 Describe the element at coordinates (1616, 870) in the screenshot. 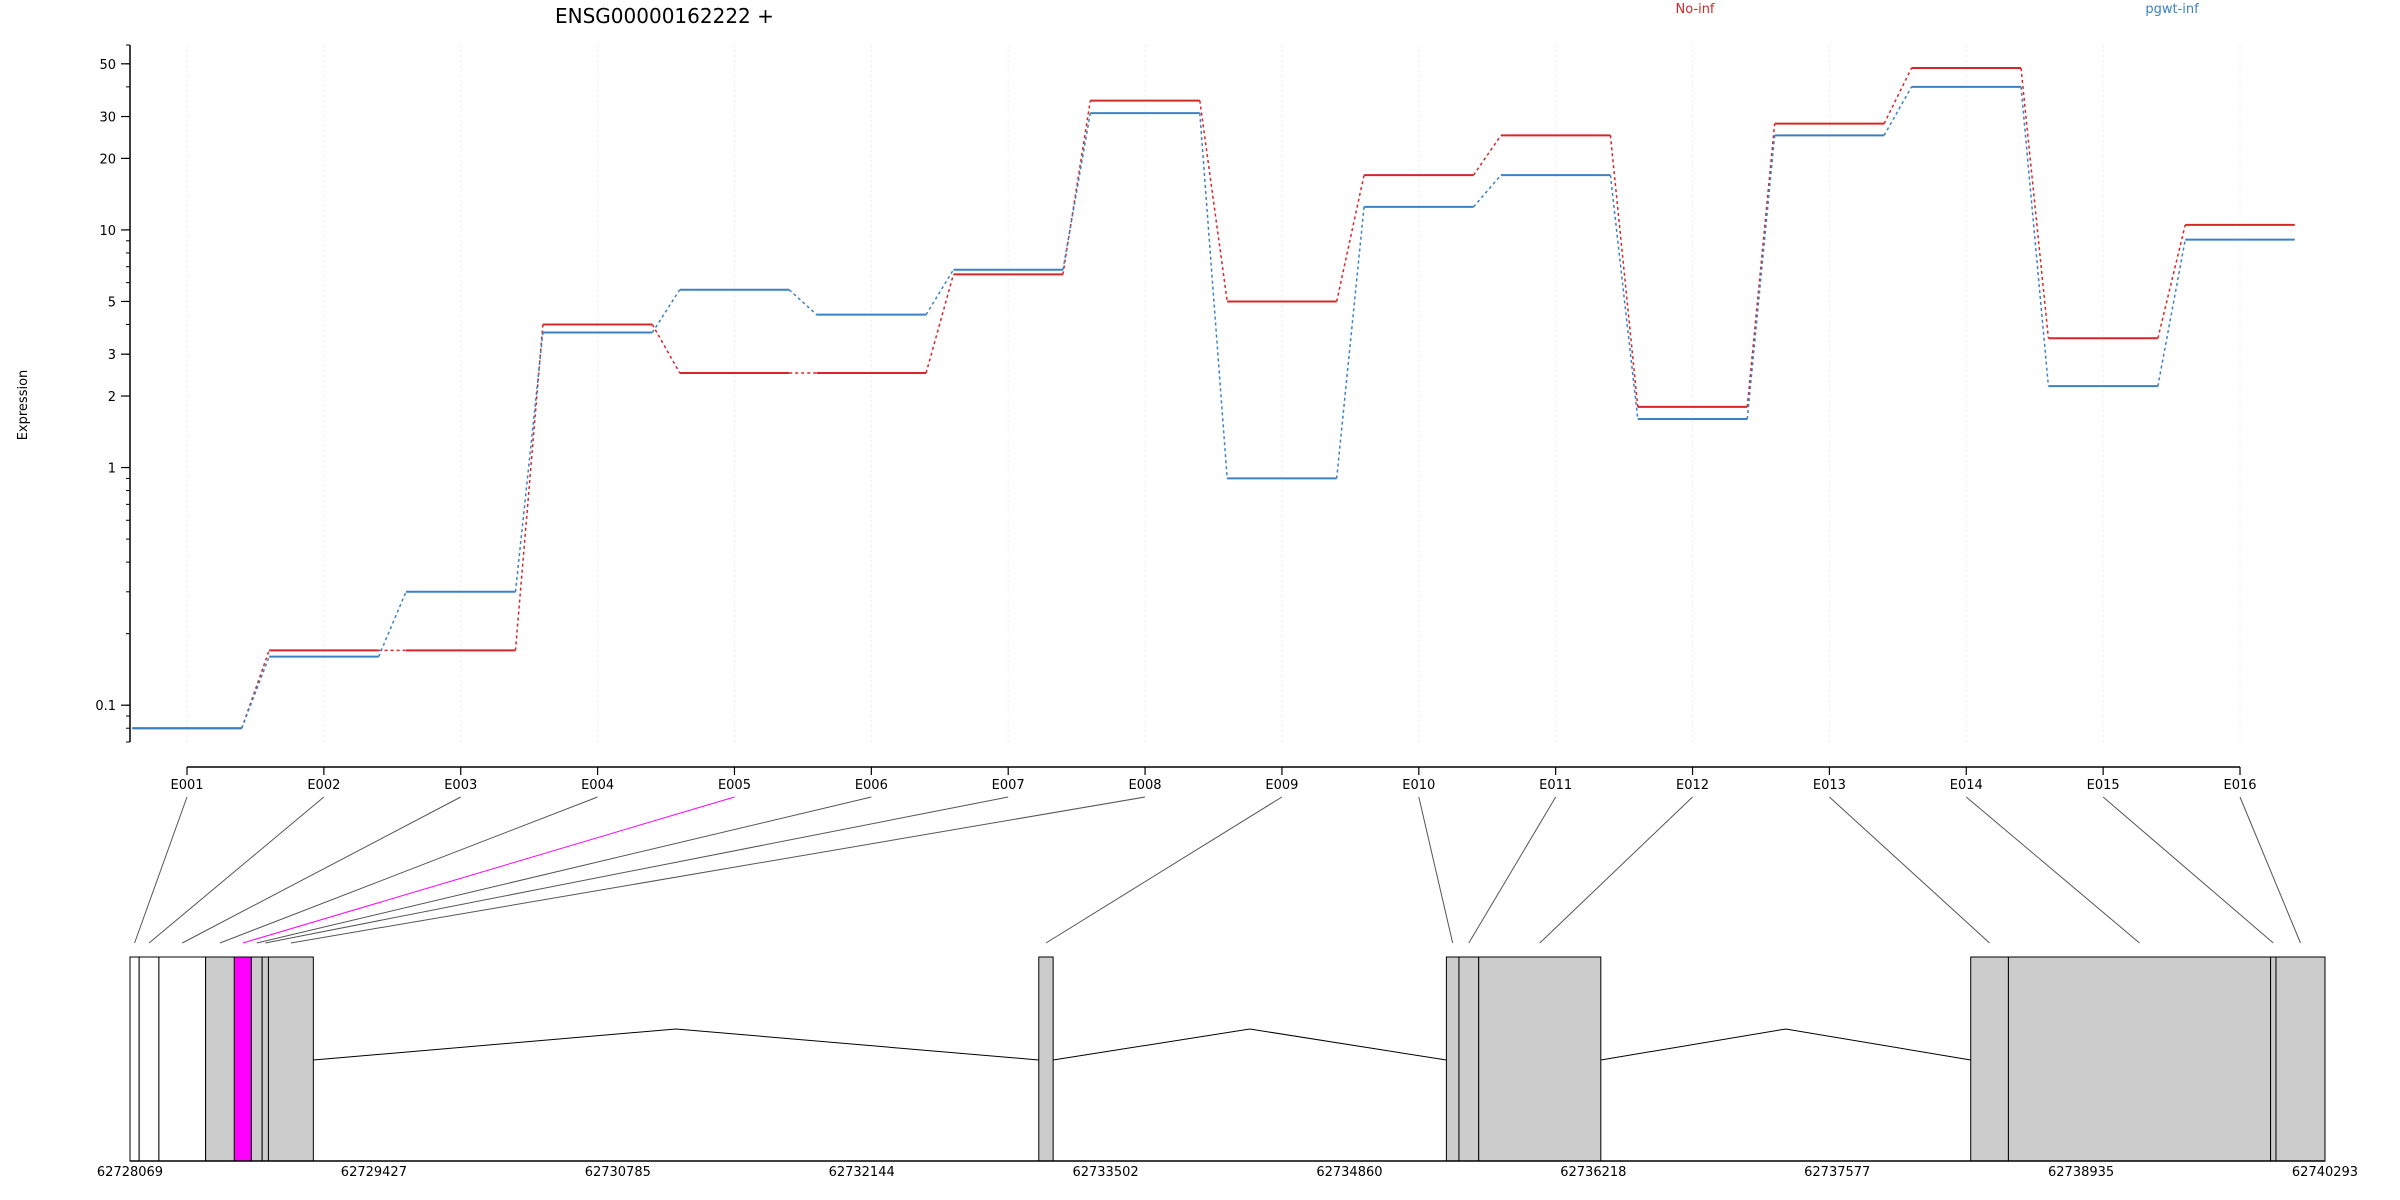

I see `exon-connector-e012` at that location.